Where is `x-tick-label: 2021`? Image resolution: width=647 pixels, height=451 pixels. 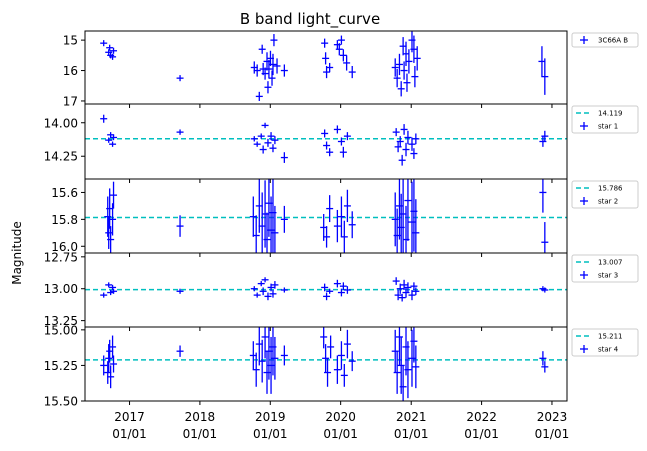
x-tick-label: 2021 is located at coordinates (411, 417).